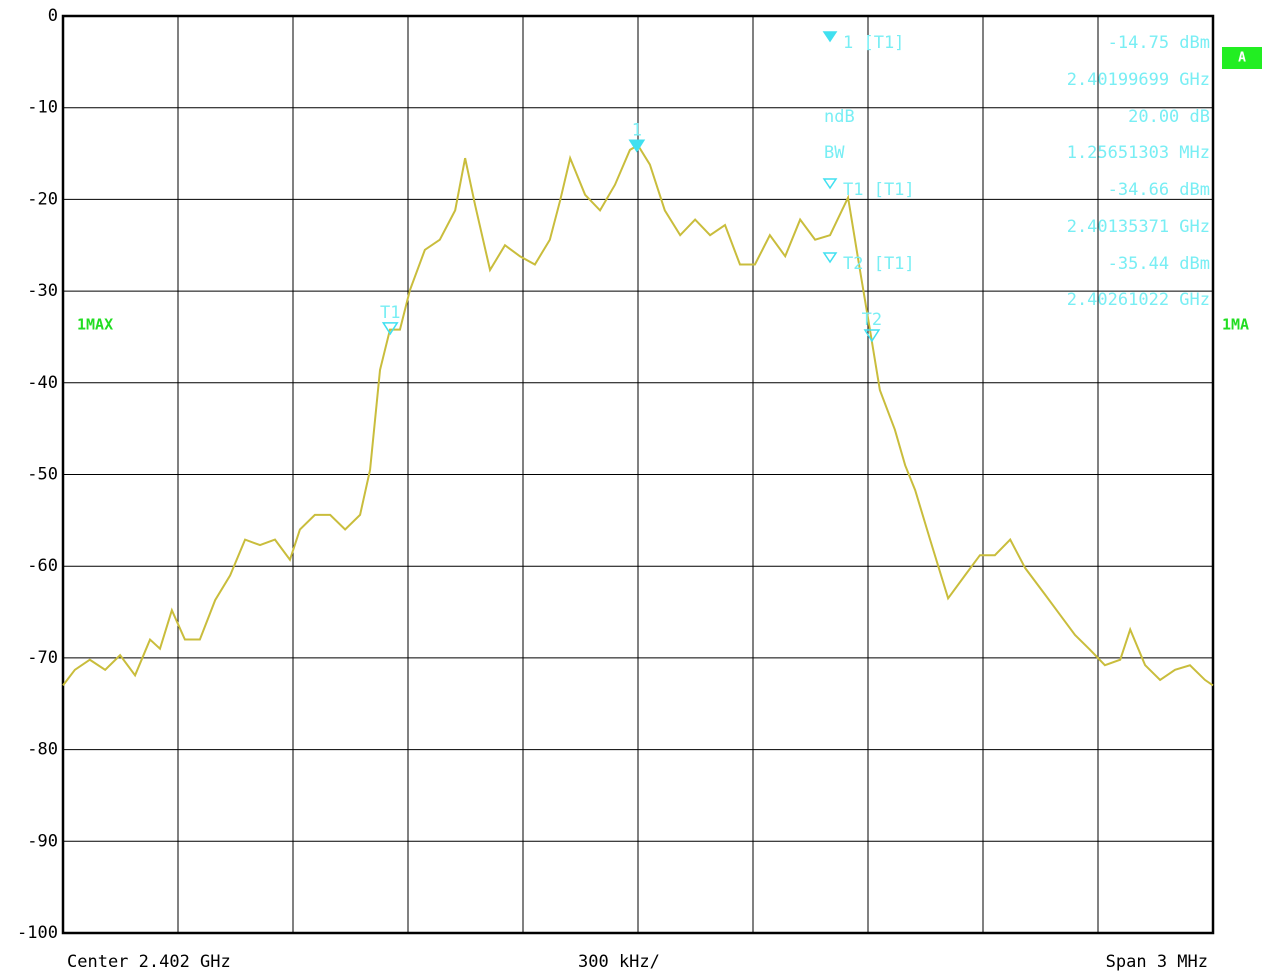 The height and width of the screenshot is (974, 1271). What do you see at coordinates (1169, 117) in the screenshot?
I see `readout-value: 20.00 dB` at bounding box center [1169, 117].